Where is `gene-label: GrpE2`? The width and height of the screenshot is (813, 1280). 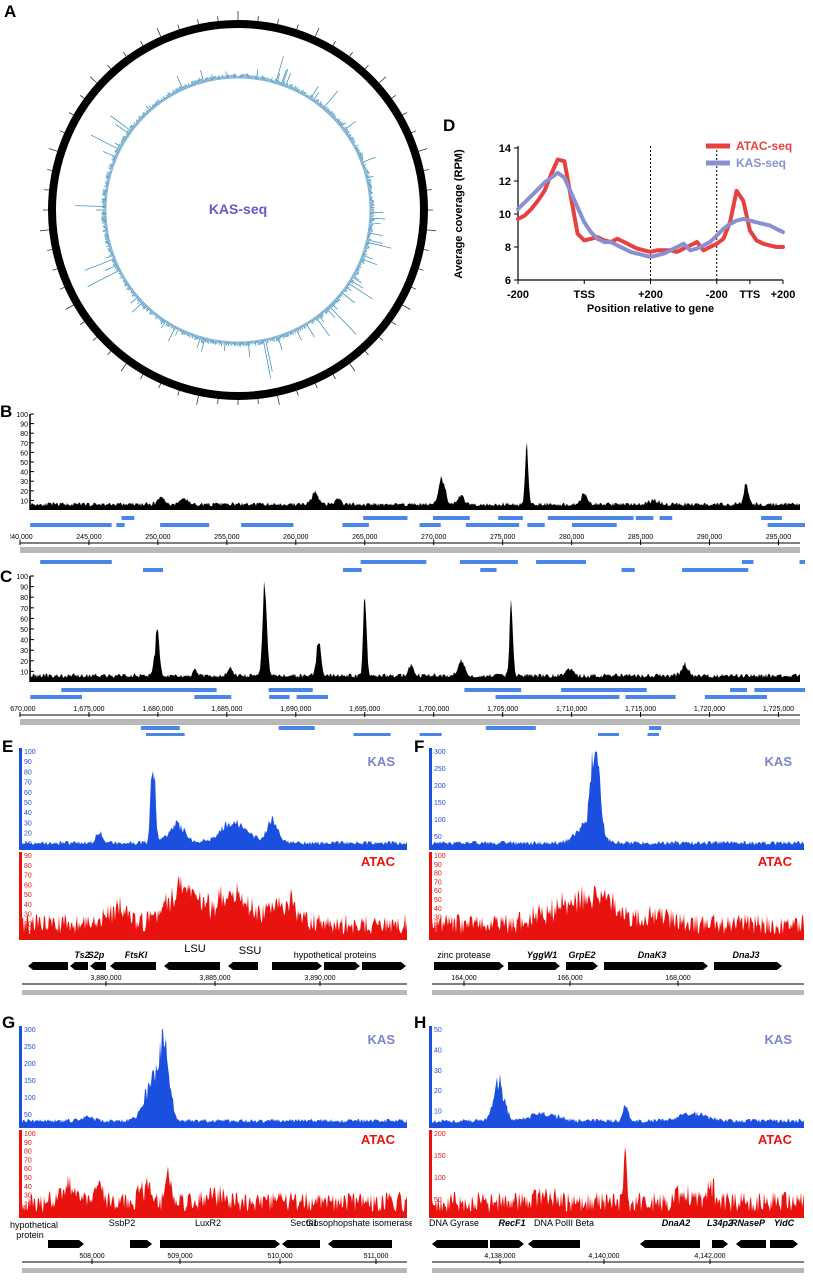
gene-label: GrpE2 is located at coordinates (581, 955).